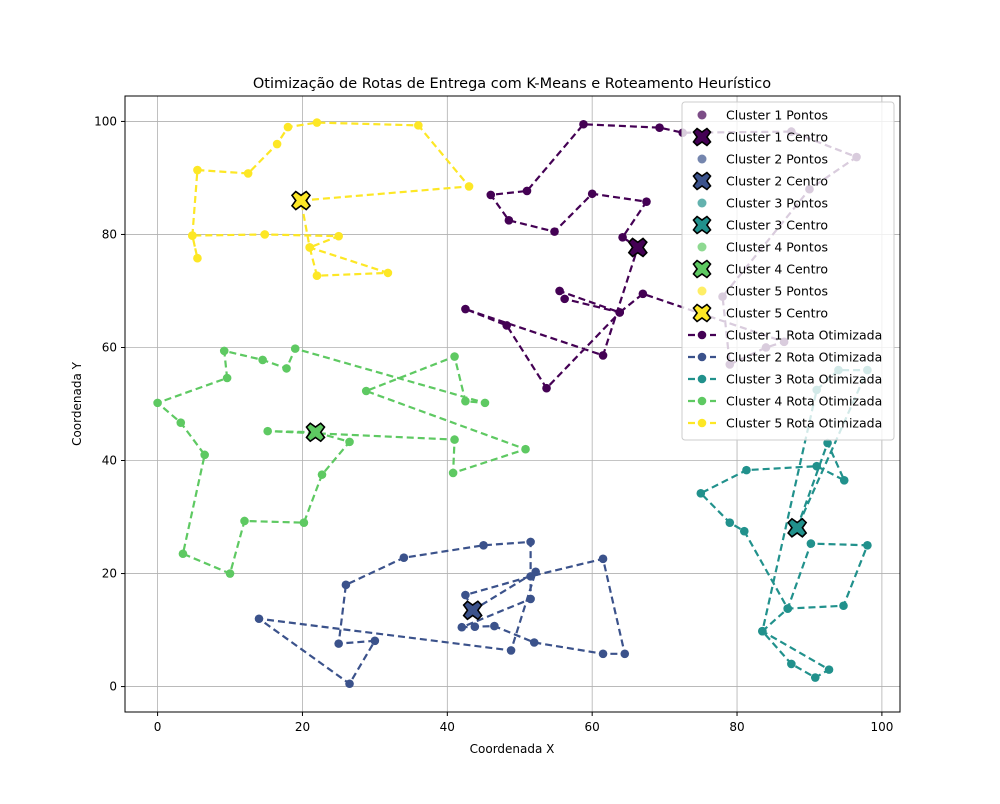 The width and height of the screenshot is (1000, 804). What do you see at coordinates (736, 727) in the screenshot?
I see `x-tick-label: 80` at bounding box center [736, 727].